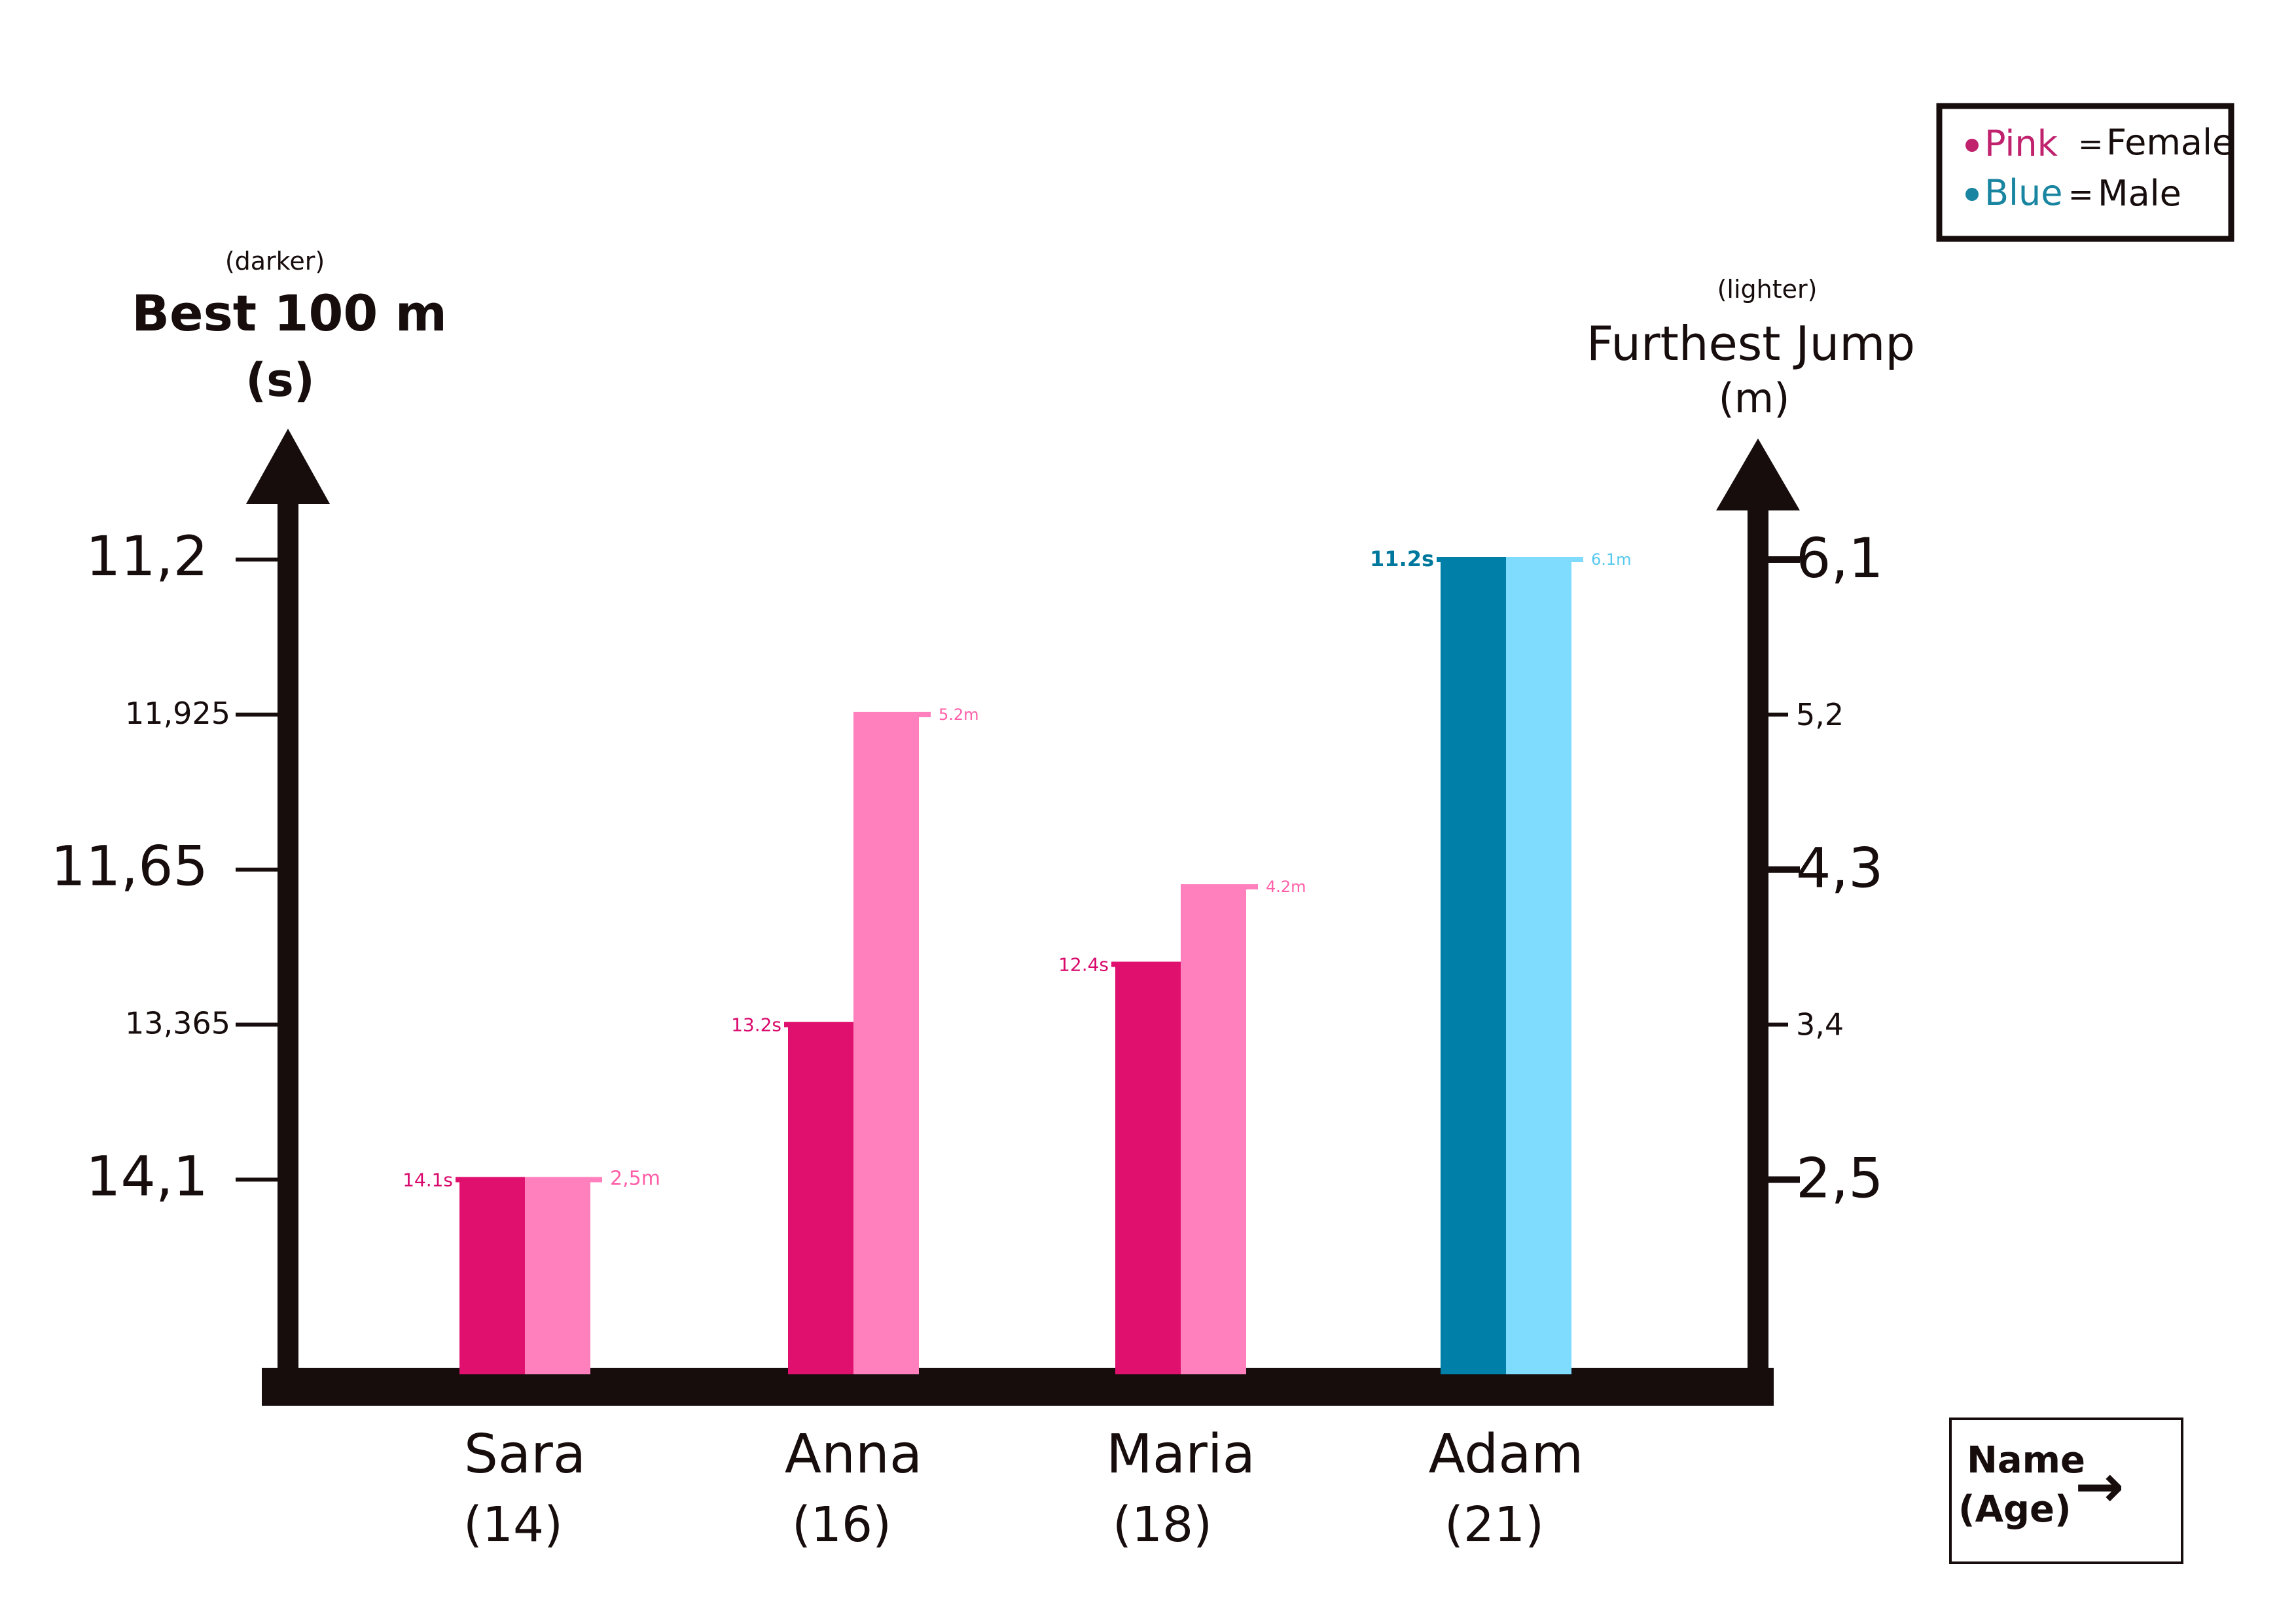 The width and height of the screenshot is (2296, 1623). Describe the element at coordinates (177, 713) in the screenshot. I see `left-tick-label: 11,925` at that location.